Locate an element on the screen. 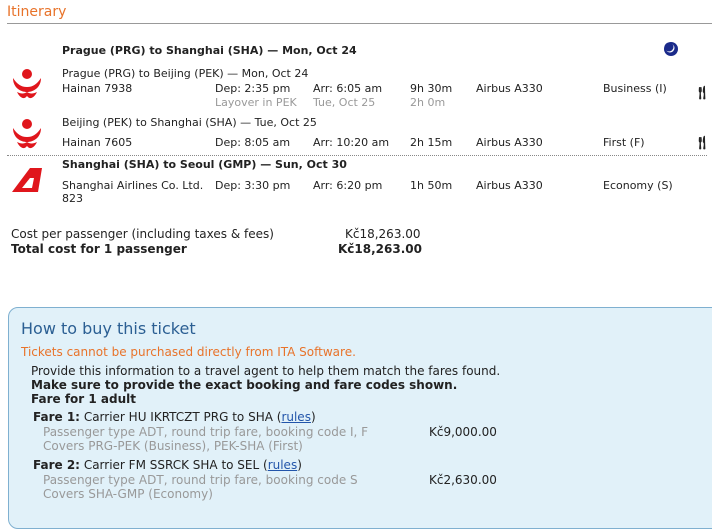 This screenshot has height=529, width=712. fare-desc: Carrier FM SSRCK SHA to SEL is located at coordinates (171, 465).